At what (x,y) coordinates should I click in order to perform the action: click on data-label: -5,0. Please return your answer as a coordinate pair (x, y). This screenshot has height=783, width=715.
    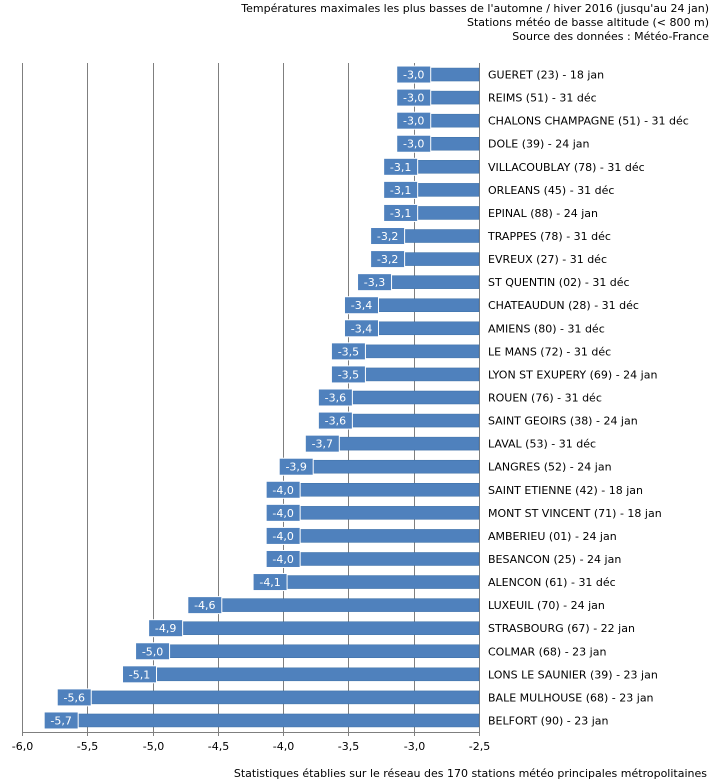
    Looking at the image, I should click on (152, 651).